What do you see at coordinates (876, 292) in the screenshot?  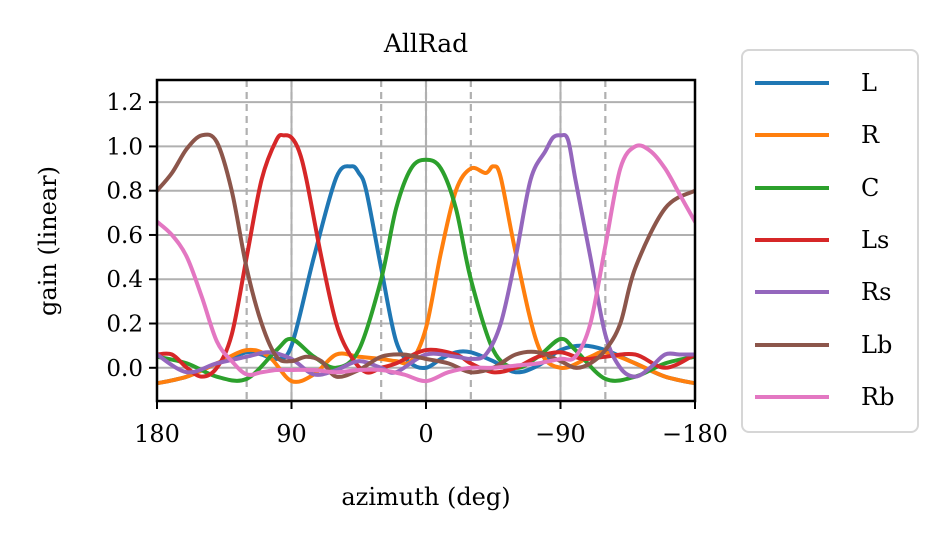 I see `legend-label-Rs: Rs` at bounding box center [876, 292].